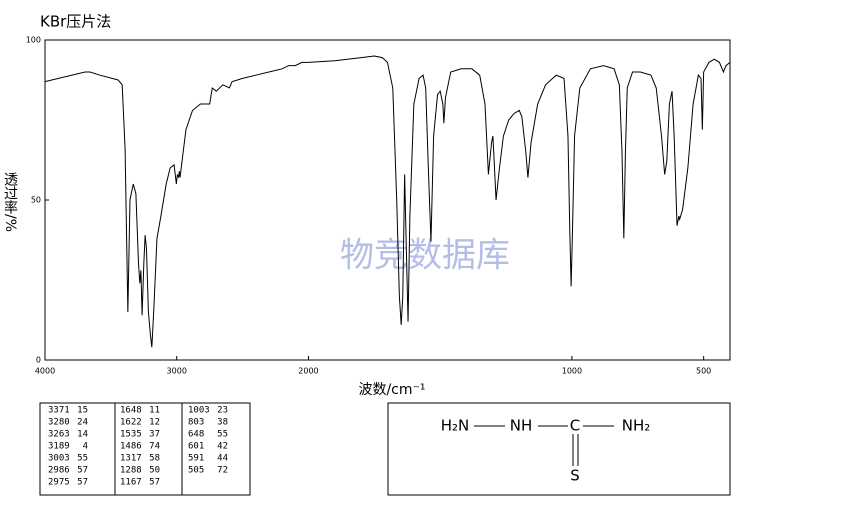  I want to click on peak-wavenumber: 1648, so click(131, 411).